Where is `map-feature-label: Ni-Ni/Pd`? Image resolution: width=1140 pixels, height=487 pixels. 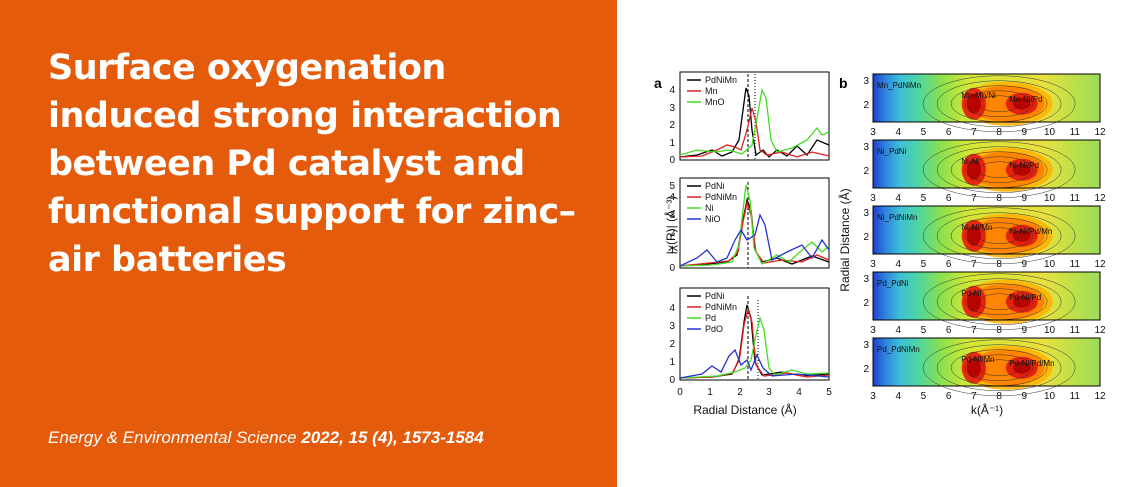 map-feature-label: Ni-Ni/Pd is located at coordinates (1024, 165).